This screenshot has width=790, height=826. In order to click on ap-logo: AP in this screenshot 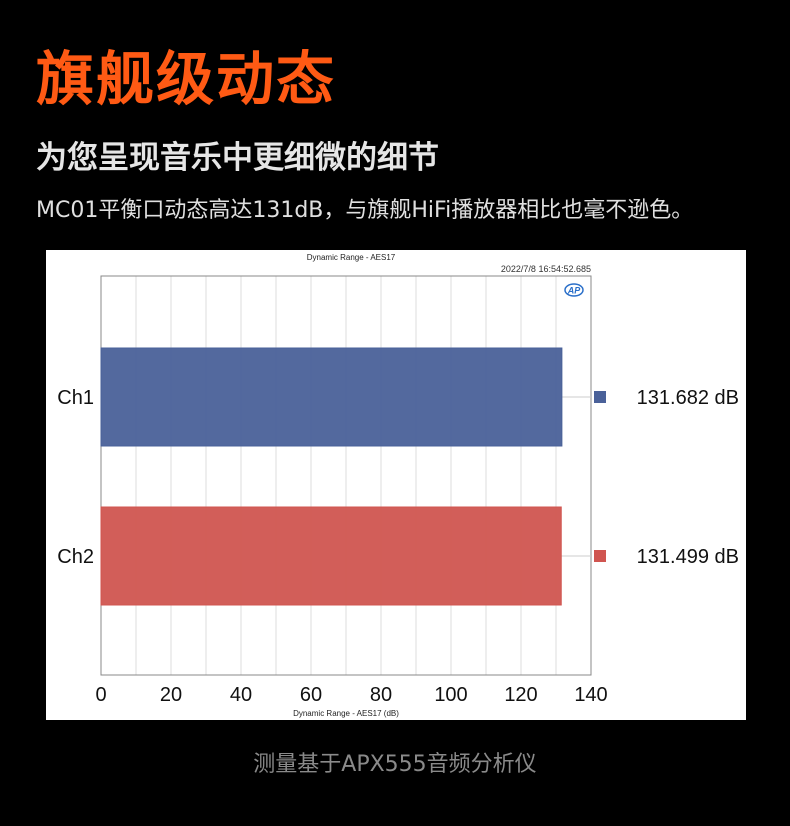, I will do `click(574, 290)`.